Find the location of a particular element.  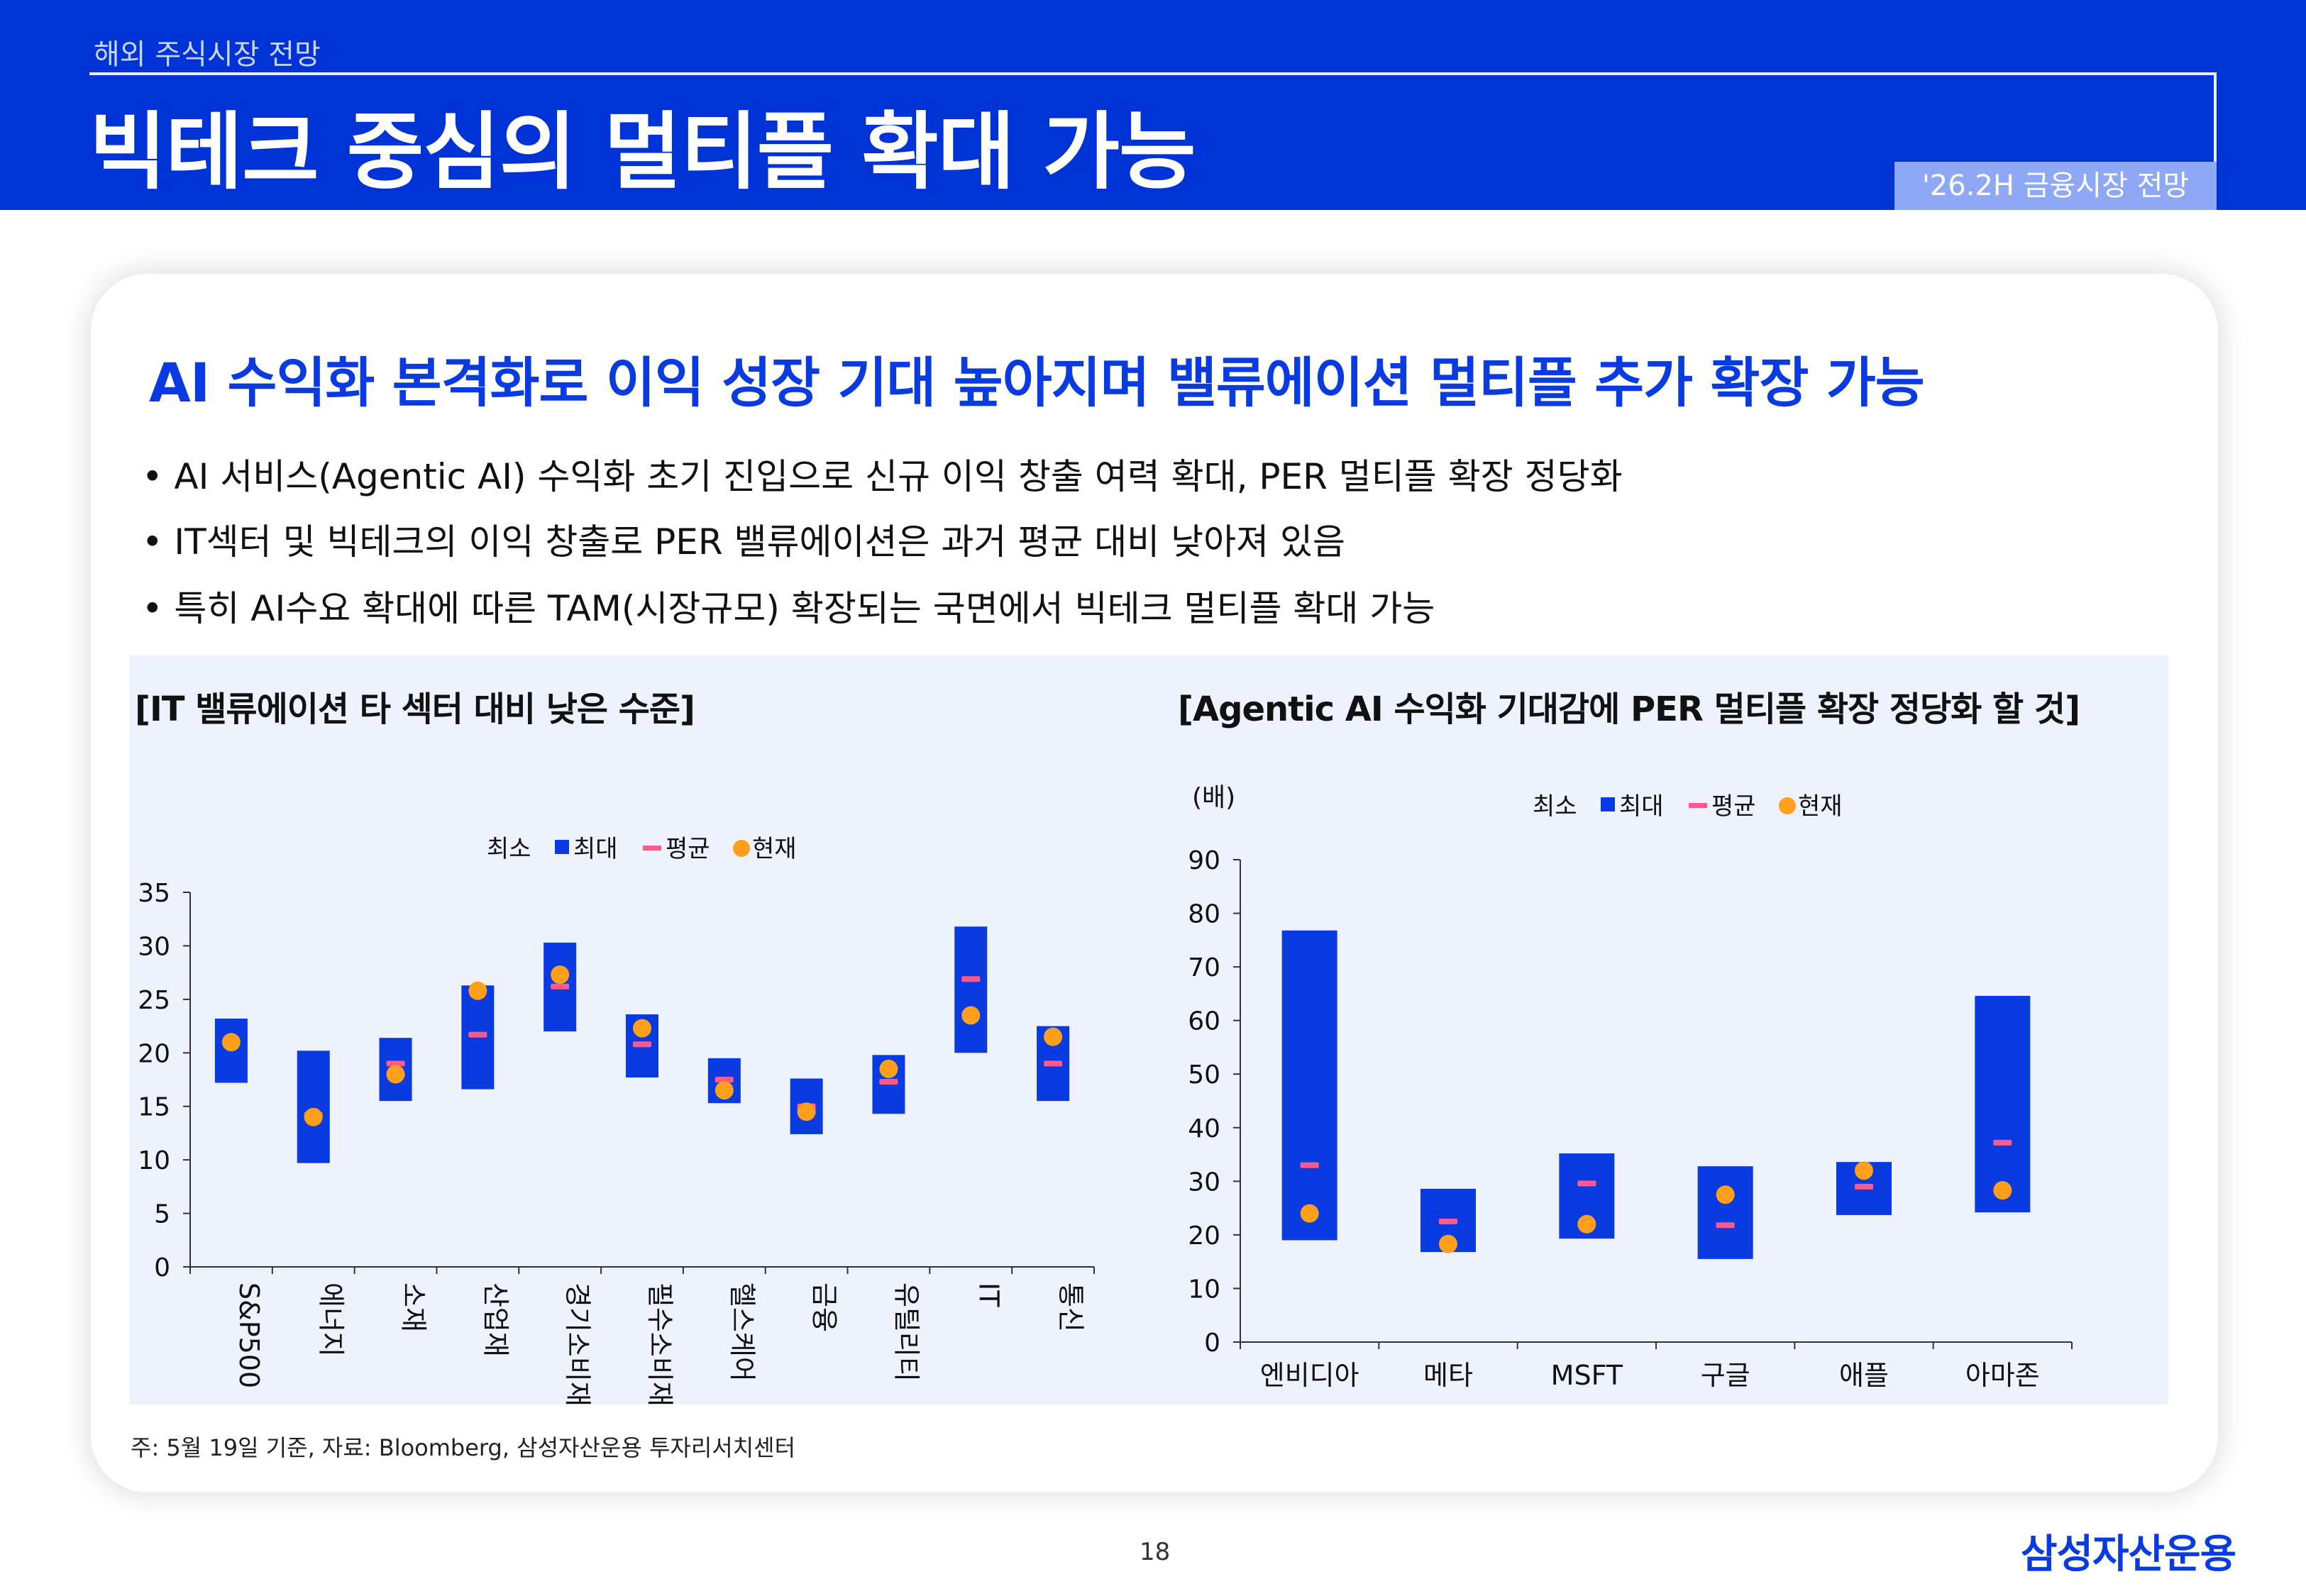

x-tick-label: 헬스케어 is located at coordinates (743, 1332).